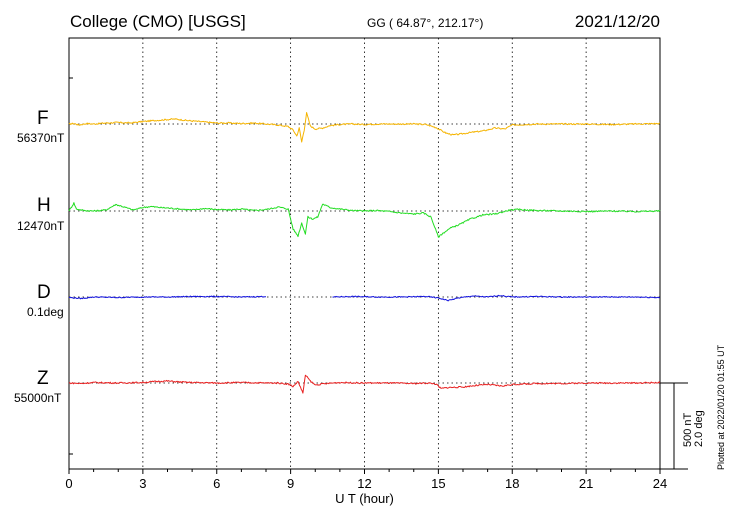 The image size is (730, 520). Describe the element at coordinates (290, 483) in the screenshot. I see `x-tick-label: 9` at that location.